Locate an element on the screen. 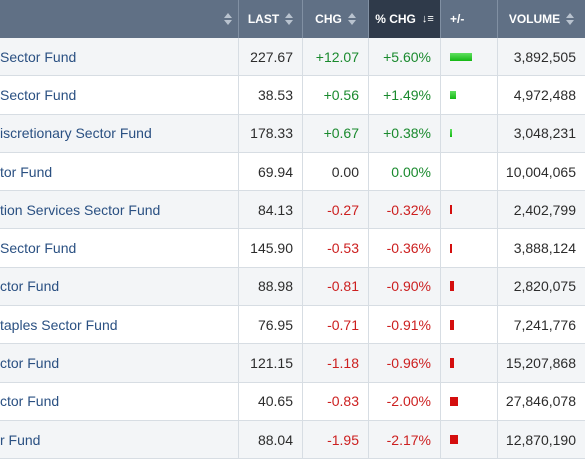  table-row: ctor Fund 40.65 -0.83 -2.00% 27,846,078 is located at coordinates (292, 401).